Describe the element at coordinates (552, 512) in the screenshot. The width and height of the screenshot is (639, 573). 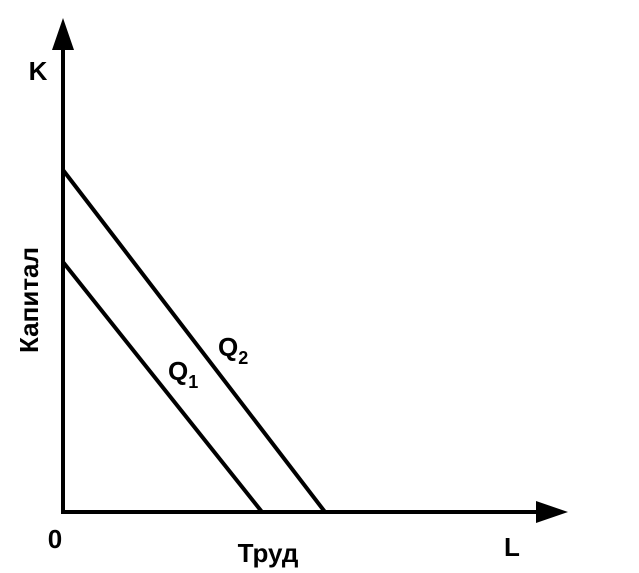
I see `x-axis-arrow` at that location.